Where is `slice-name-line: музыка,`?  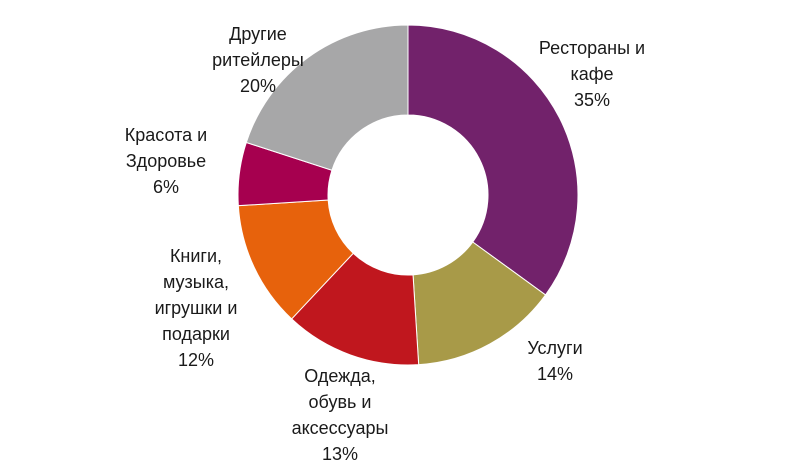
slice-name-line: музыка, is located at coordinates (196, 282).